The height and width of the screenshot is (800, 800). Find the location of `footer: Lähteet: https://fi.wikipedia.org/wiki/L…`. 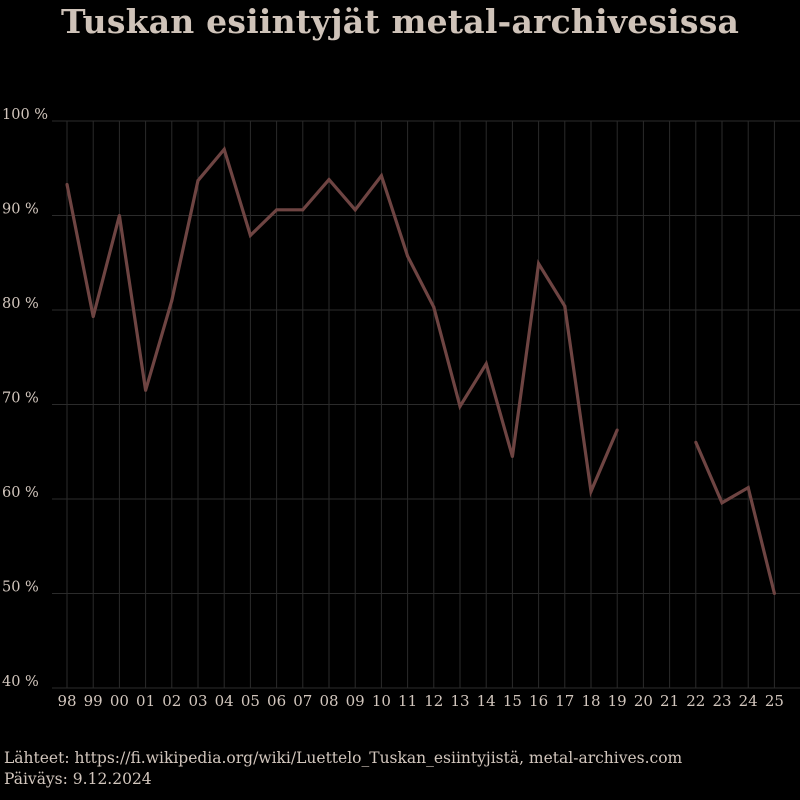

footer: Lähteet: https://fi.wikipedia.org/wiki/L… is located at coordinates (343, 769).